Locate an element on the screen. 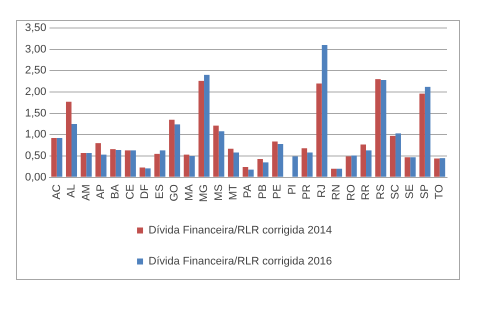 The image size is (481, 321). x-tick-label: RR is located at coordinates (366, 192).